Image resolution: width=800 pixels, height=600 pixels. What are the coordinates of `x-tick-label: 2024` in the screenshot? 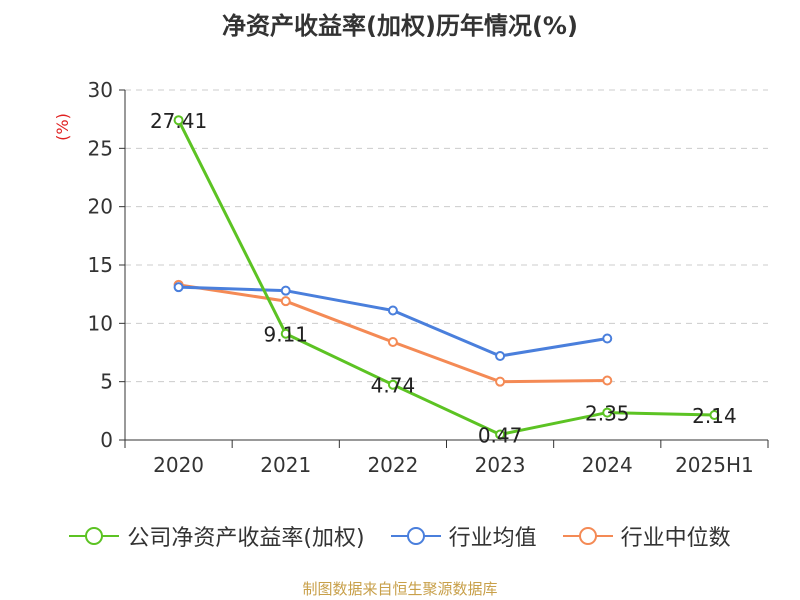 It's located at (607, 465).